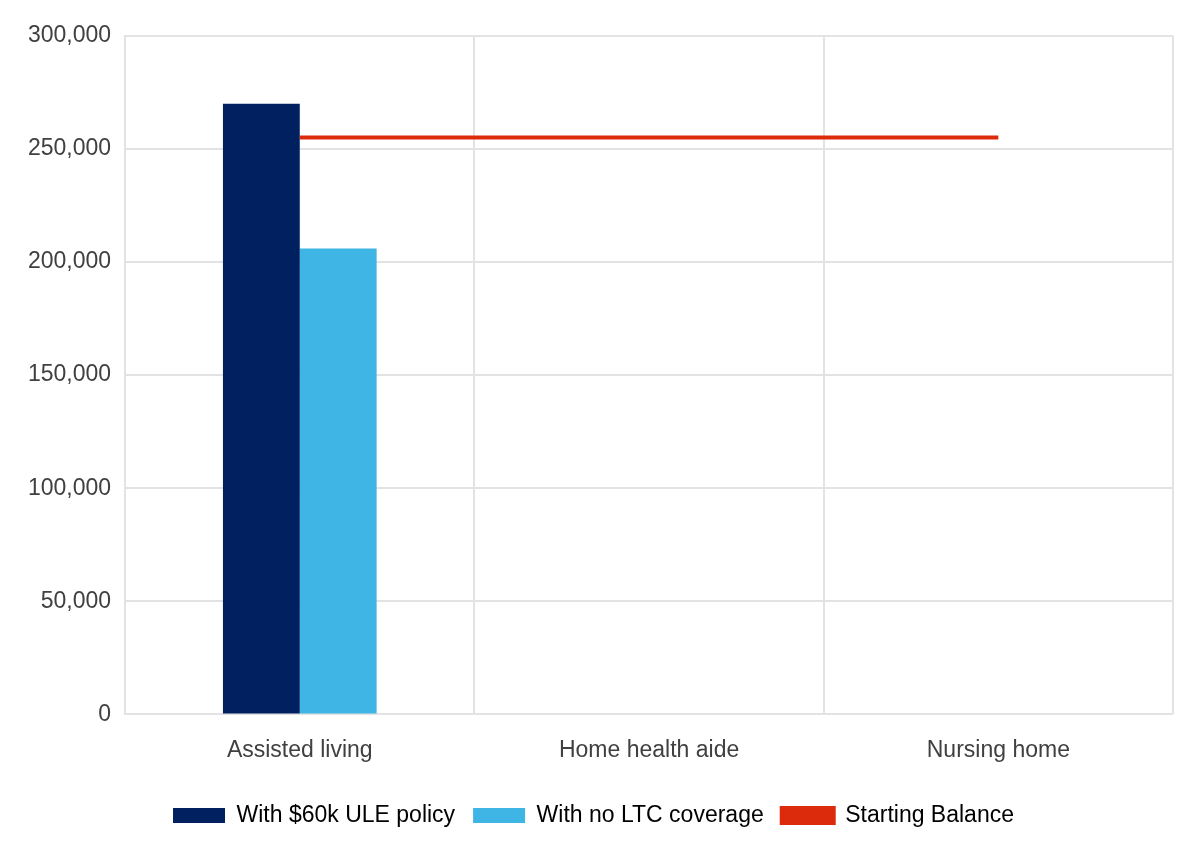 This screenshot has width=1193, height=845. I want to click on y-tick-label: 200,000, so click(70, 260).